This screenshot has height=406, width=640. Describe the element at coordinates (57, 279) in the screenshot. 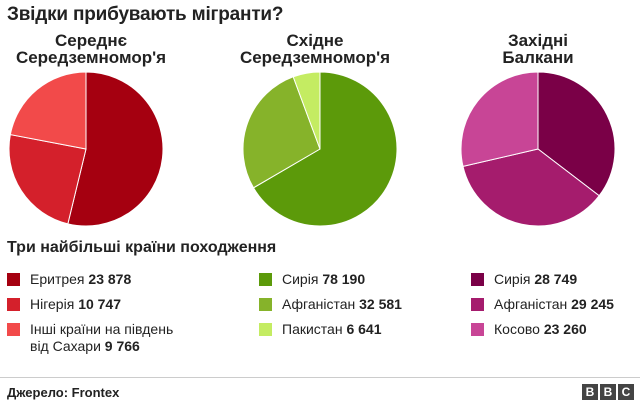

I see `legend-label: Еритрея` at that location.